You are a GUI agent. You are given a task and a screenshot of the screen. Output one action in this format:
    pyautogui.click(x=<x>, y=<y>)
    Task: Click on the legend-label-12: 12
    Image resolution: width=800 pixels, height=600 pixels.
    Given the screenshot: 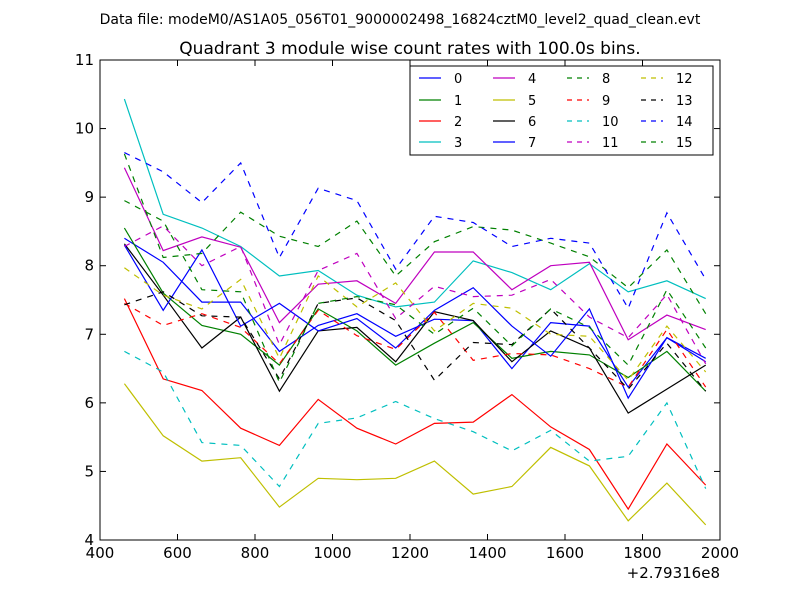 What is the action you would take?
    pyautogui.click(x=684, y=79)
    